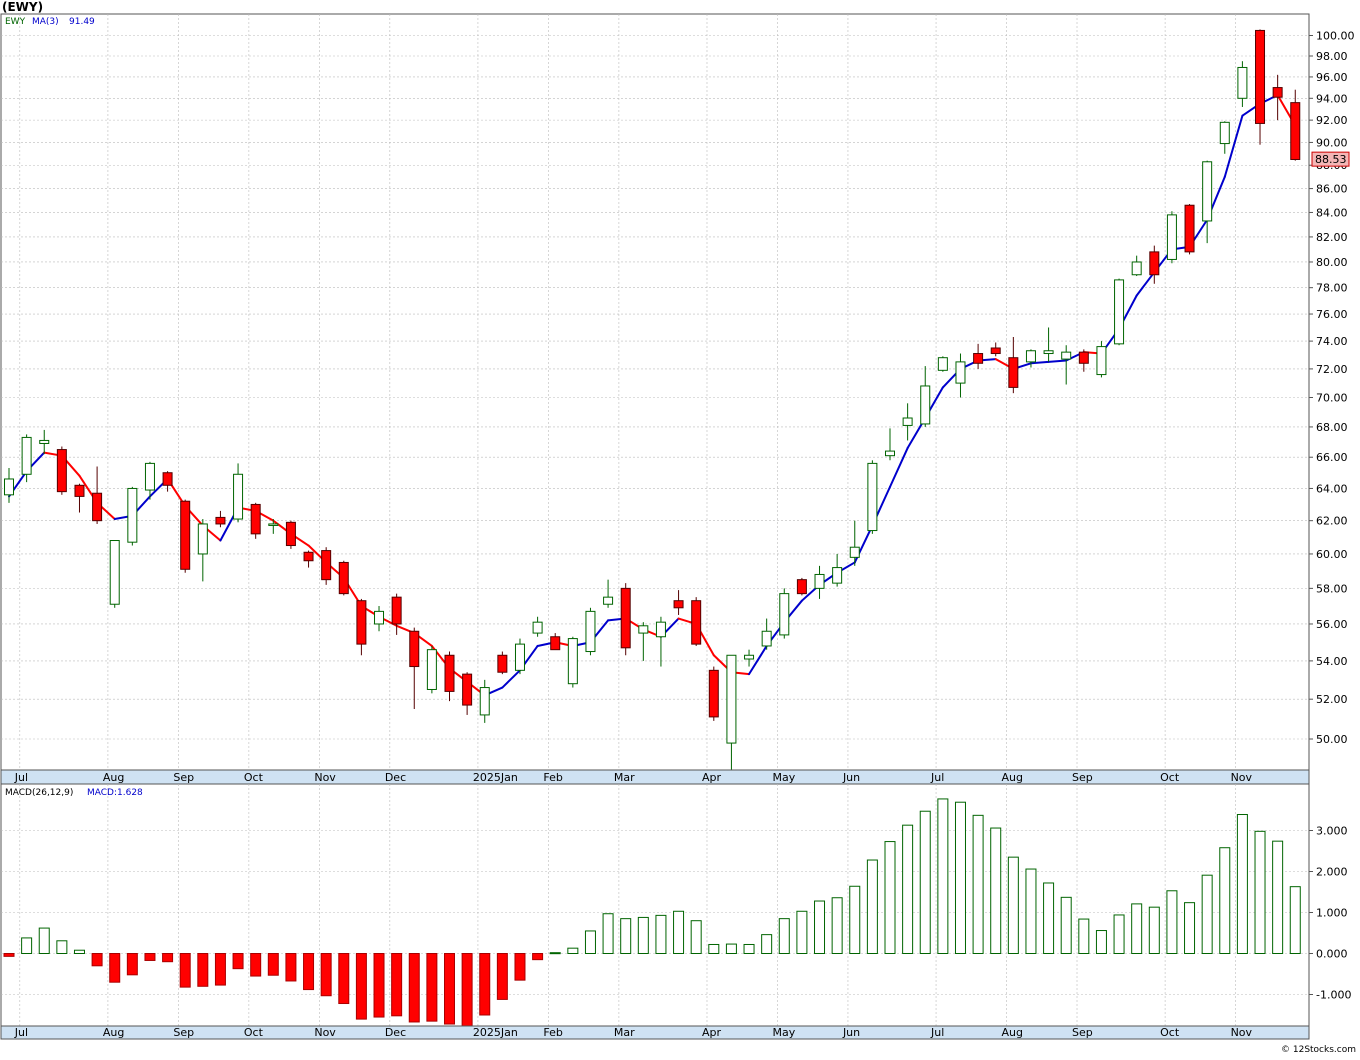  What do you see at coordinates (1332, 189) in the screenshot?
I see `price-tick-label: 86.00` at bounding box center [1332, 189].